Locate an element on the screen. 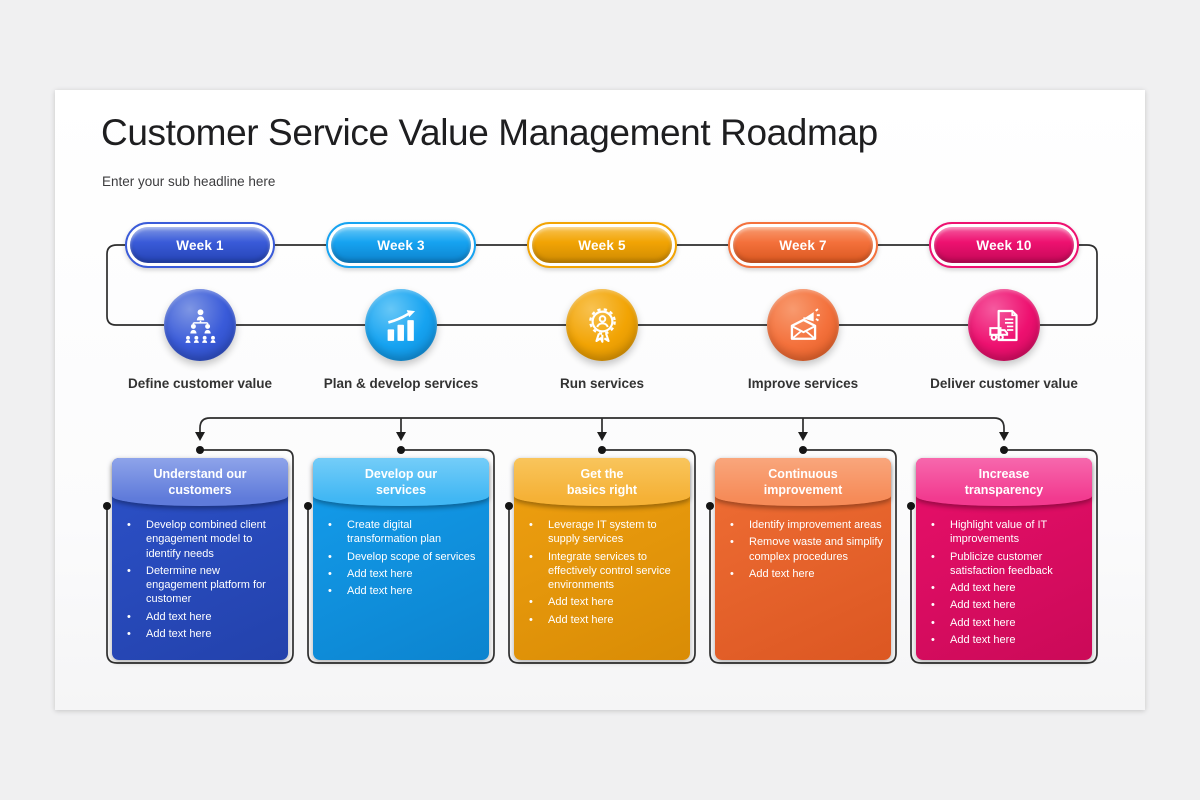 The height and width of the screenshot is (800, 1200). card-title: Get the basics right is located at coordinates (602, 482).